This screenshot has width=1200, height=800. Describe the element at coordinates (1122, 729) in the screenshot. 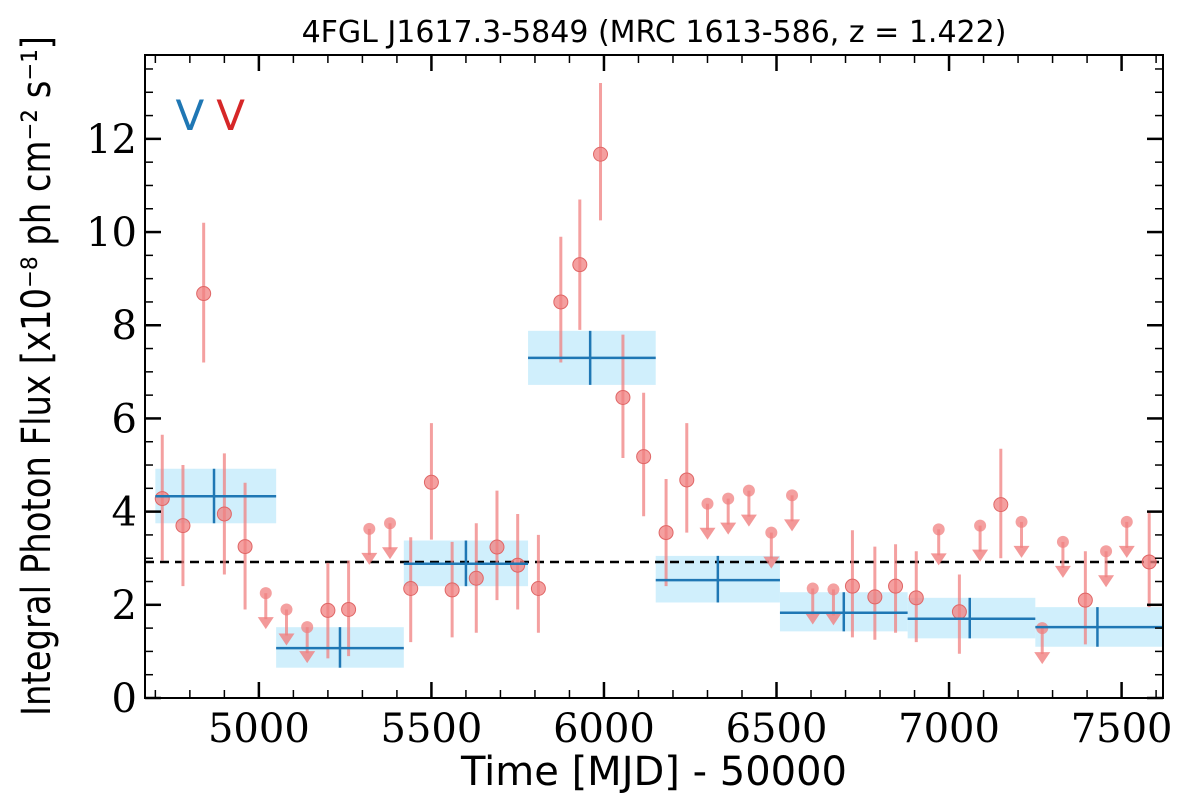

I see `x-tick-label-7500: 7500` at that location.